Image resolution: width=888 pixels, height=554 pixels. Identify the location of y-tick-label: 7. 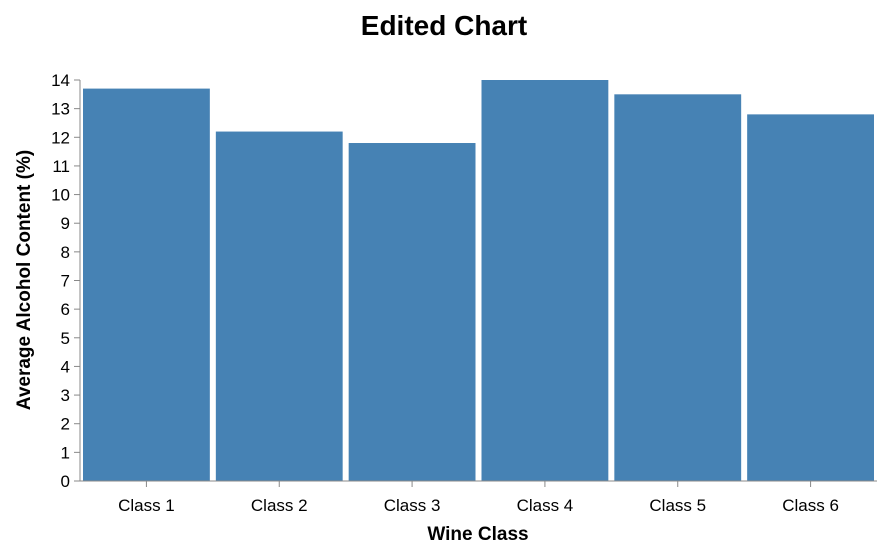
(65, 281).